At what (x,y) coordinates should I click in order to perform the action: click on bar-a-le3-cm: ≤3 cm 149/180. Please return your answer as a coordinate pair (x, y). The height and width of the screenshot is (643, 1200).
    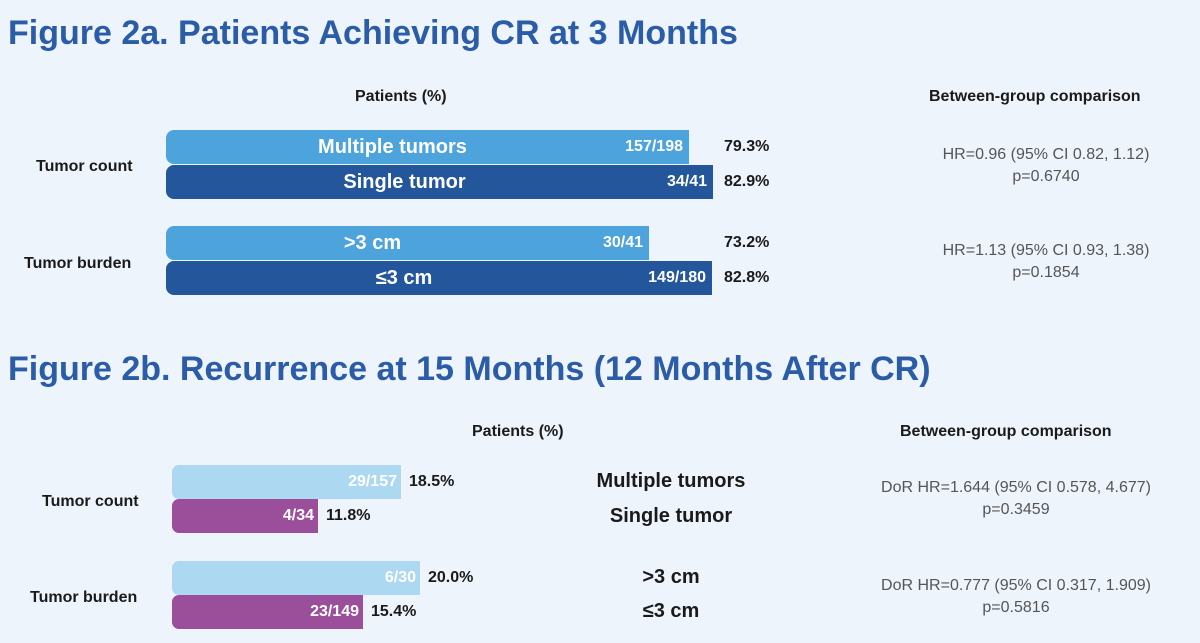
    Looking at the image, I should click on (439, 278).